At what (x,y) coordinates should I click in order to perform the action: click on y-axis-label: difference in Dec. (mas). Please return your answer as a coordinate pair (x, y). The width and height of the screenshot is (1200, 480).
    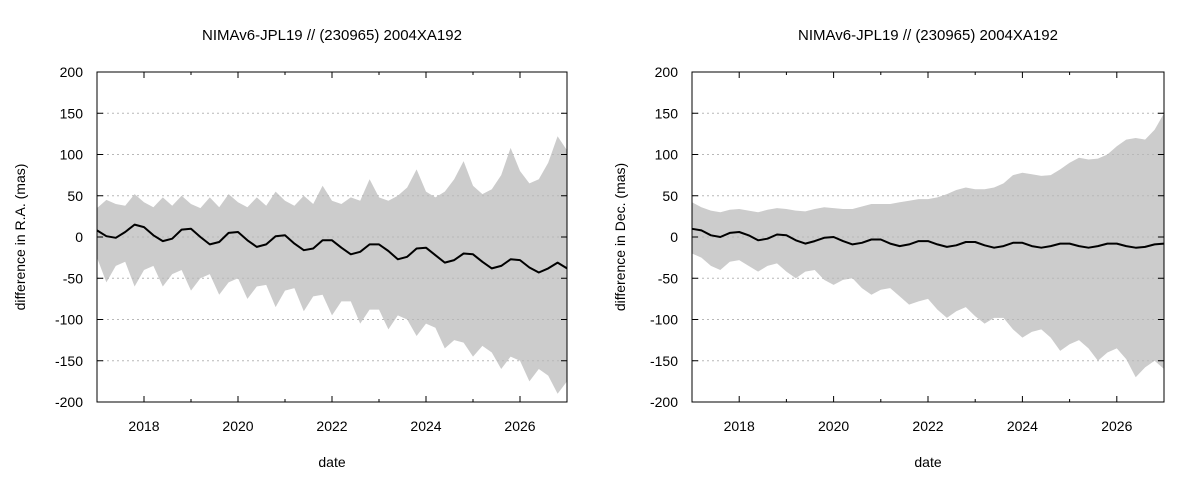
    Looking at the image, I should click on (620, 237).